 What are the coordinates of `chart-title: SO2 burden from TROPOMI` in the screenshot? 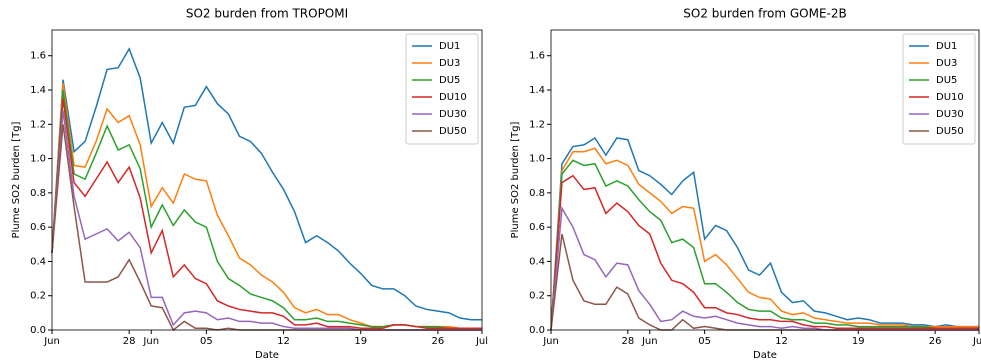 It's located at (267, 14).